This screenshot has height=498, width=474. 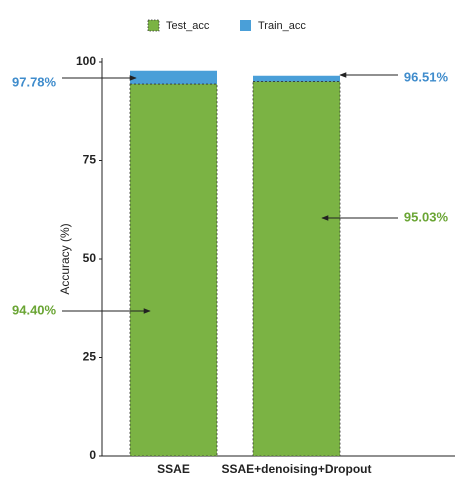 What do you see at coordinates (282, 26) in the screenshot?
I see `legend-label: Train_acc` at bounding box center [282, 26].